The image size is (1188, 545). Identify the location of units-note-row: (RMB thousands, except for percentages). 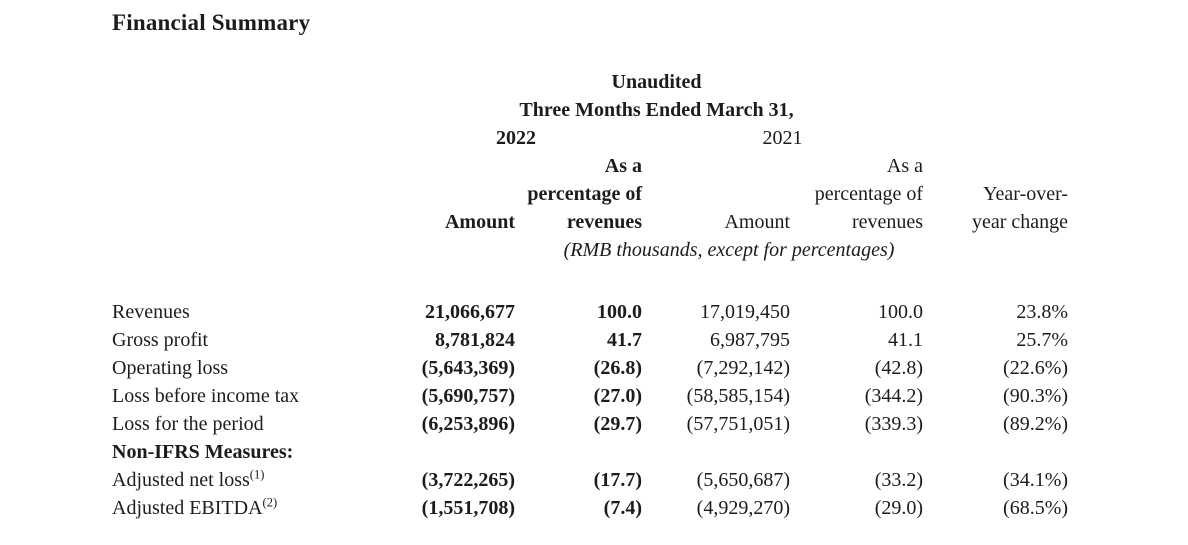
(590, 250).